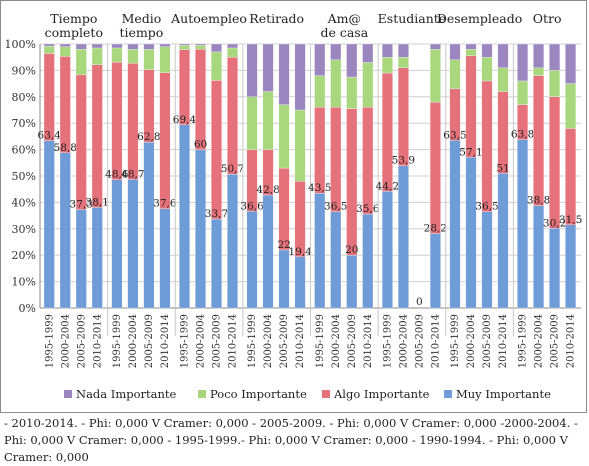  I want to click on data-label: 37,6, so click(165, 204).